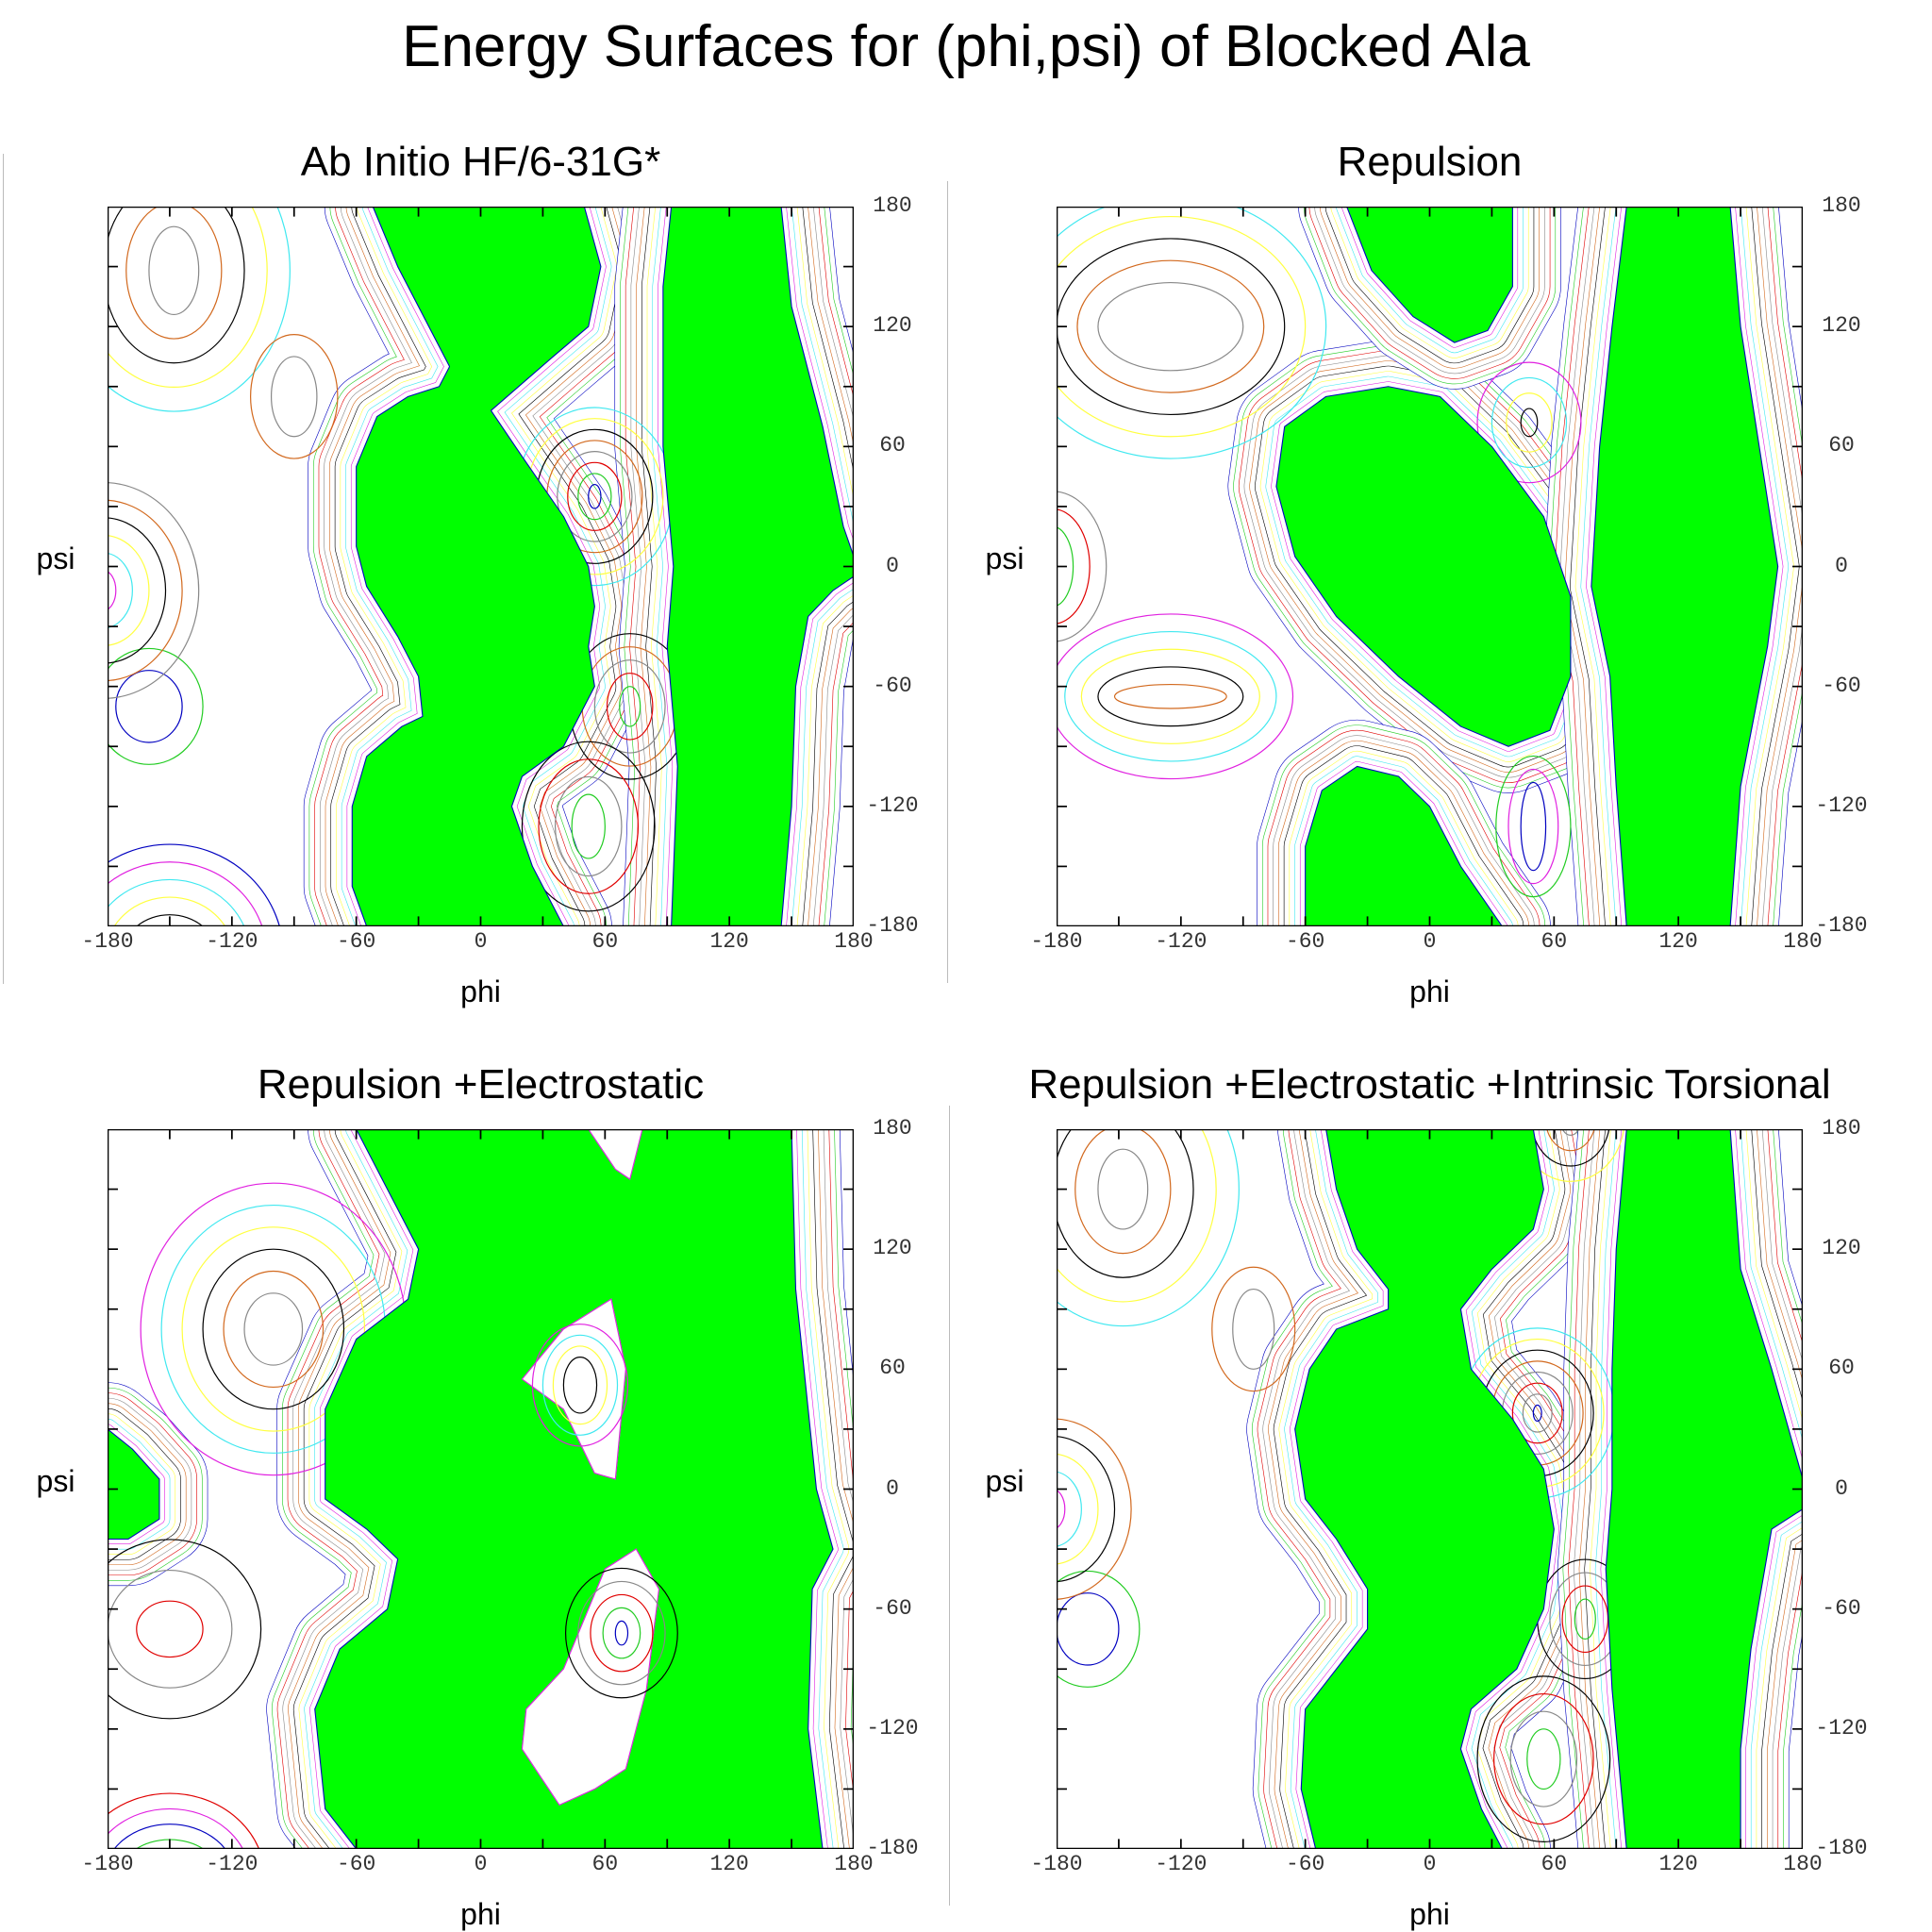 The image size is (1932, 1932). I want to click on panel-title: Repulsion +Electrostatic, so click(481, 1084).